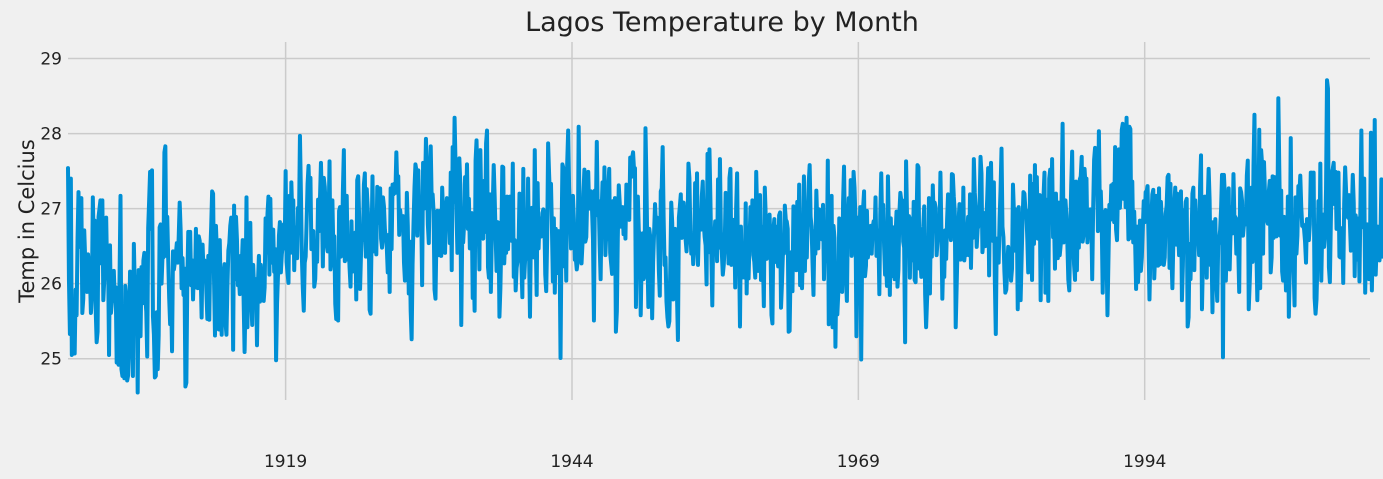 This screenshot has width=1383, height=479. Describe the element at coordinates (27, 221) in the screenshot. I see `y-axis-label: Temp in Celcius` at that location.